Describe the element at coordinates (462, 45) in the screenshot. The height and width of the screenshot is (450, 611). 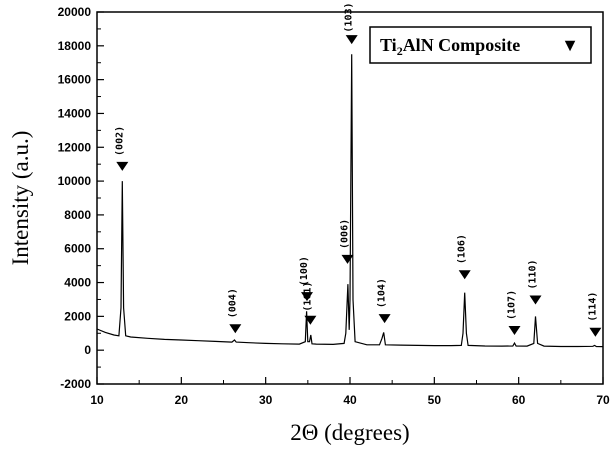
I see `legend-label-part2: AlN Composite` at that location.